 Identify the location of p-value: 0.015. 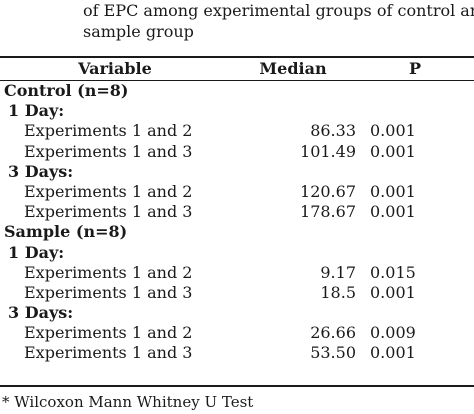
(393, 272).